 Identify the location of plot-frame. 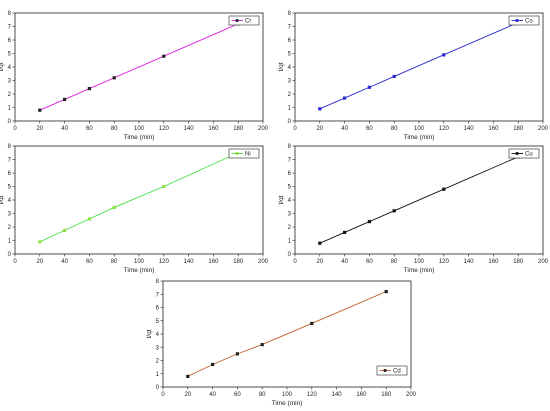
(419, 67).